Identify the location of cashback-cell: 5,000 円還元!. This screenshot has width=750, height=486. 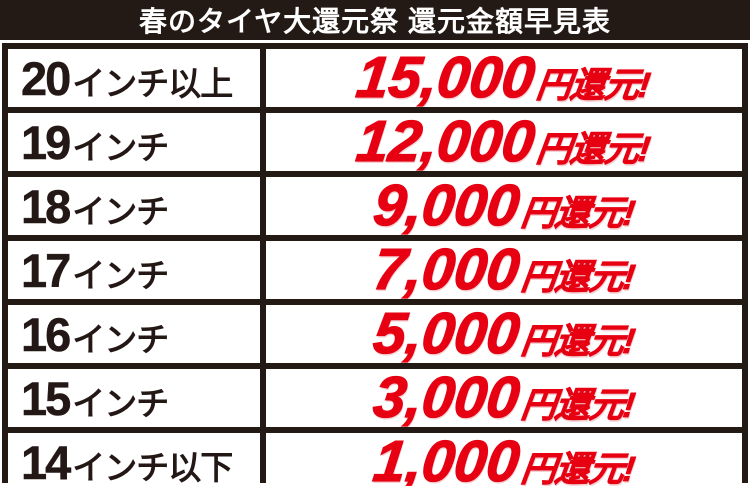
(504, 334).